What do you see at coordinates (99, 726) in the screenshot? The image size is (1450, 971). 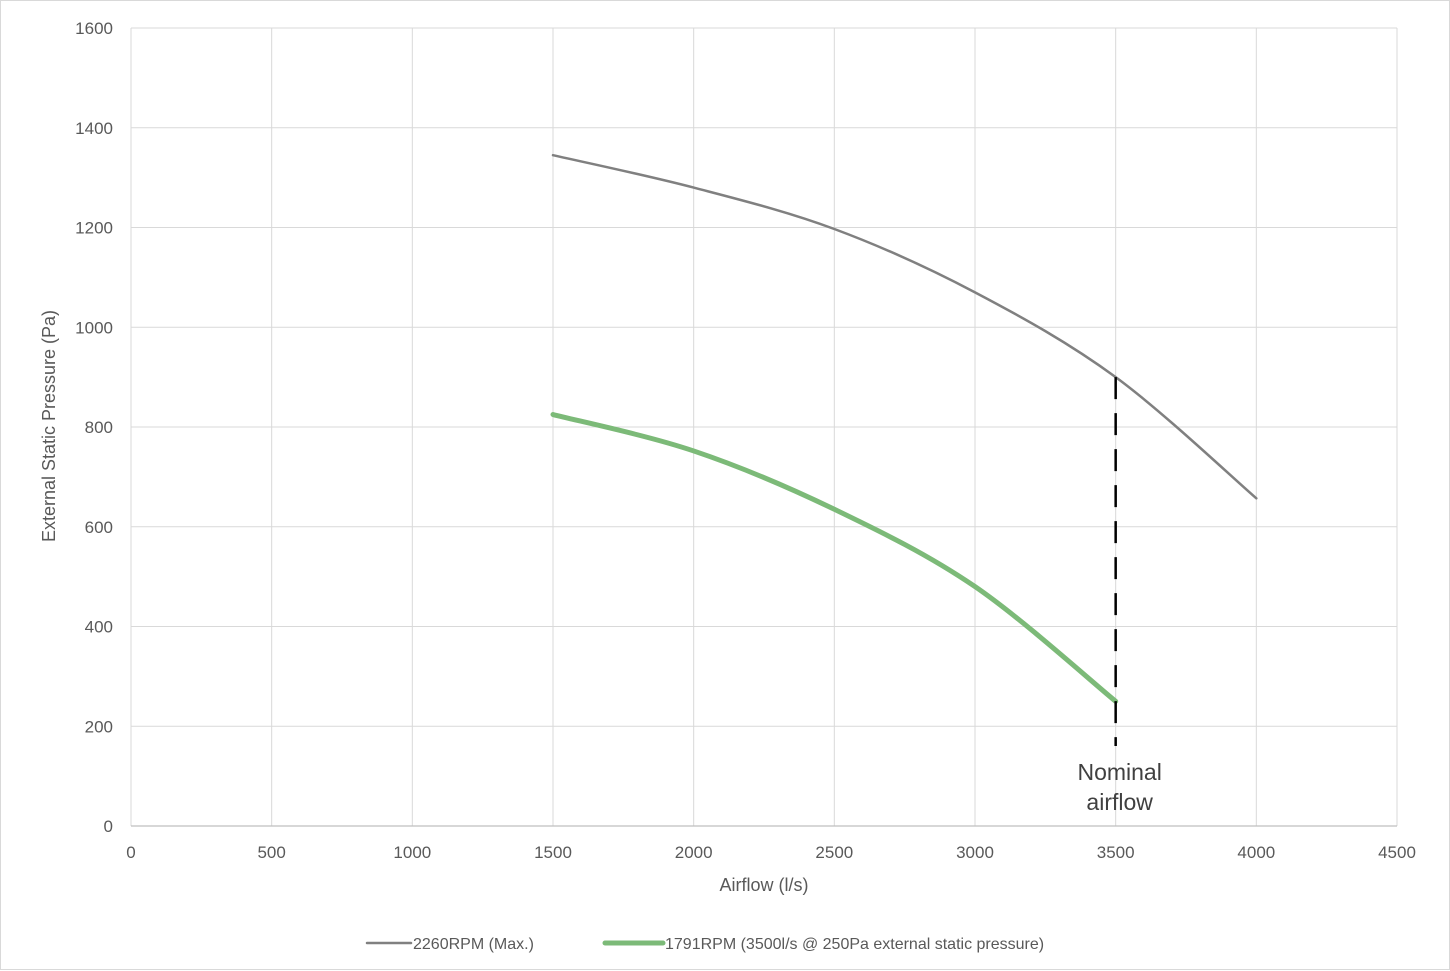 I see `y-tick-label: 200` at bounding box center [99, 726].